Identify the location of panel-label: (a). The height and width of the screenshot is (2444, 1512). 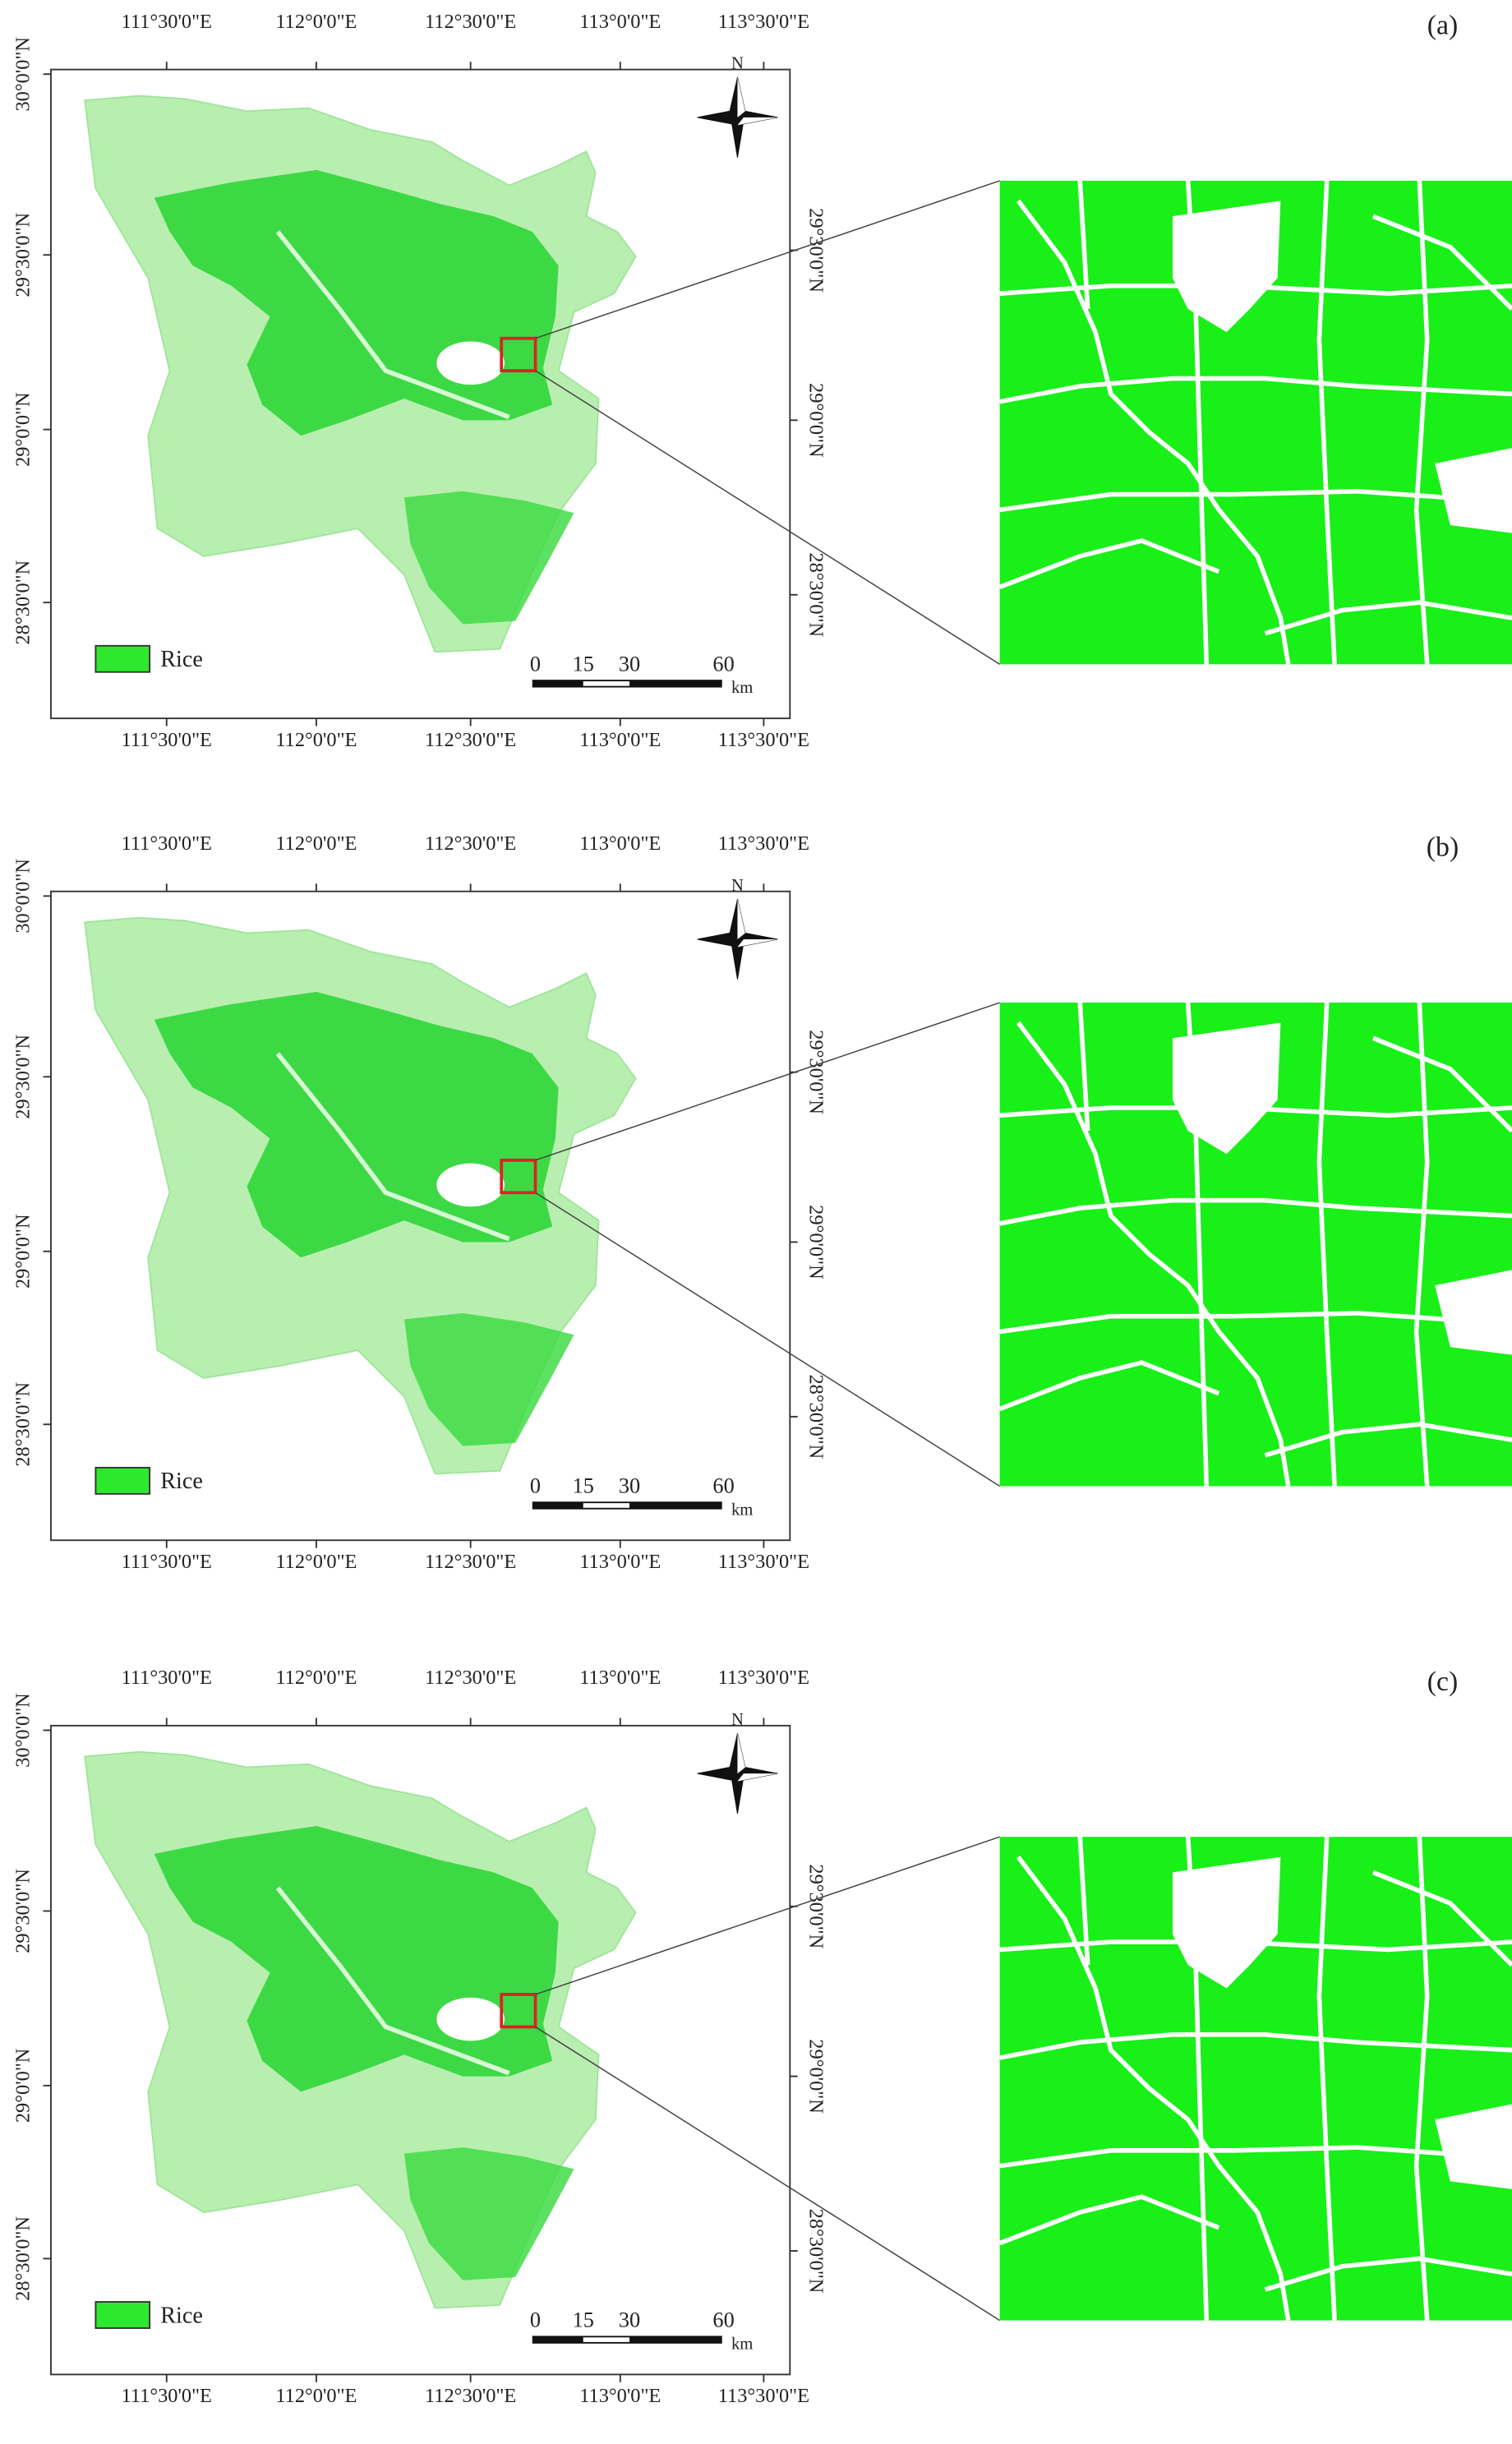
(1442, 26).